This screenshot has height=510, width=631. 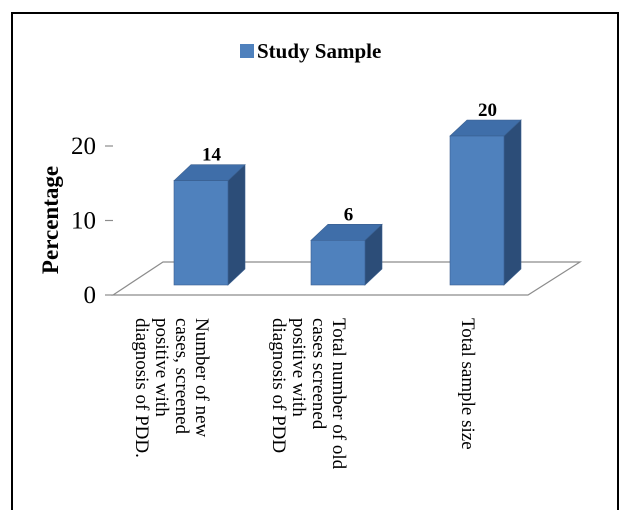 What do you see at coordinates (278, 385) in the screenshot?
I see `category-label-line: diagnosis of PDD` at bounding box center [278, 385].